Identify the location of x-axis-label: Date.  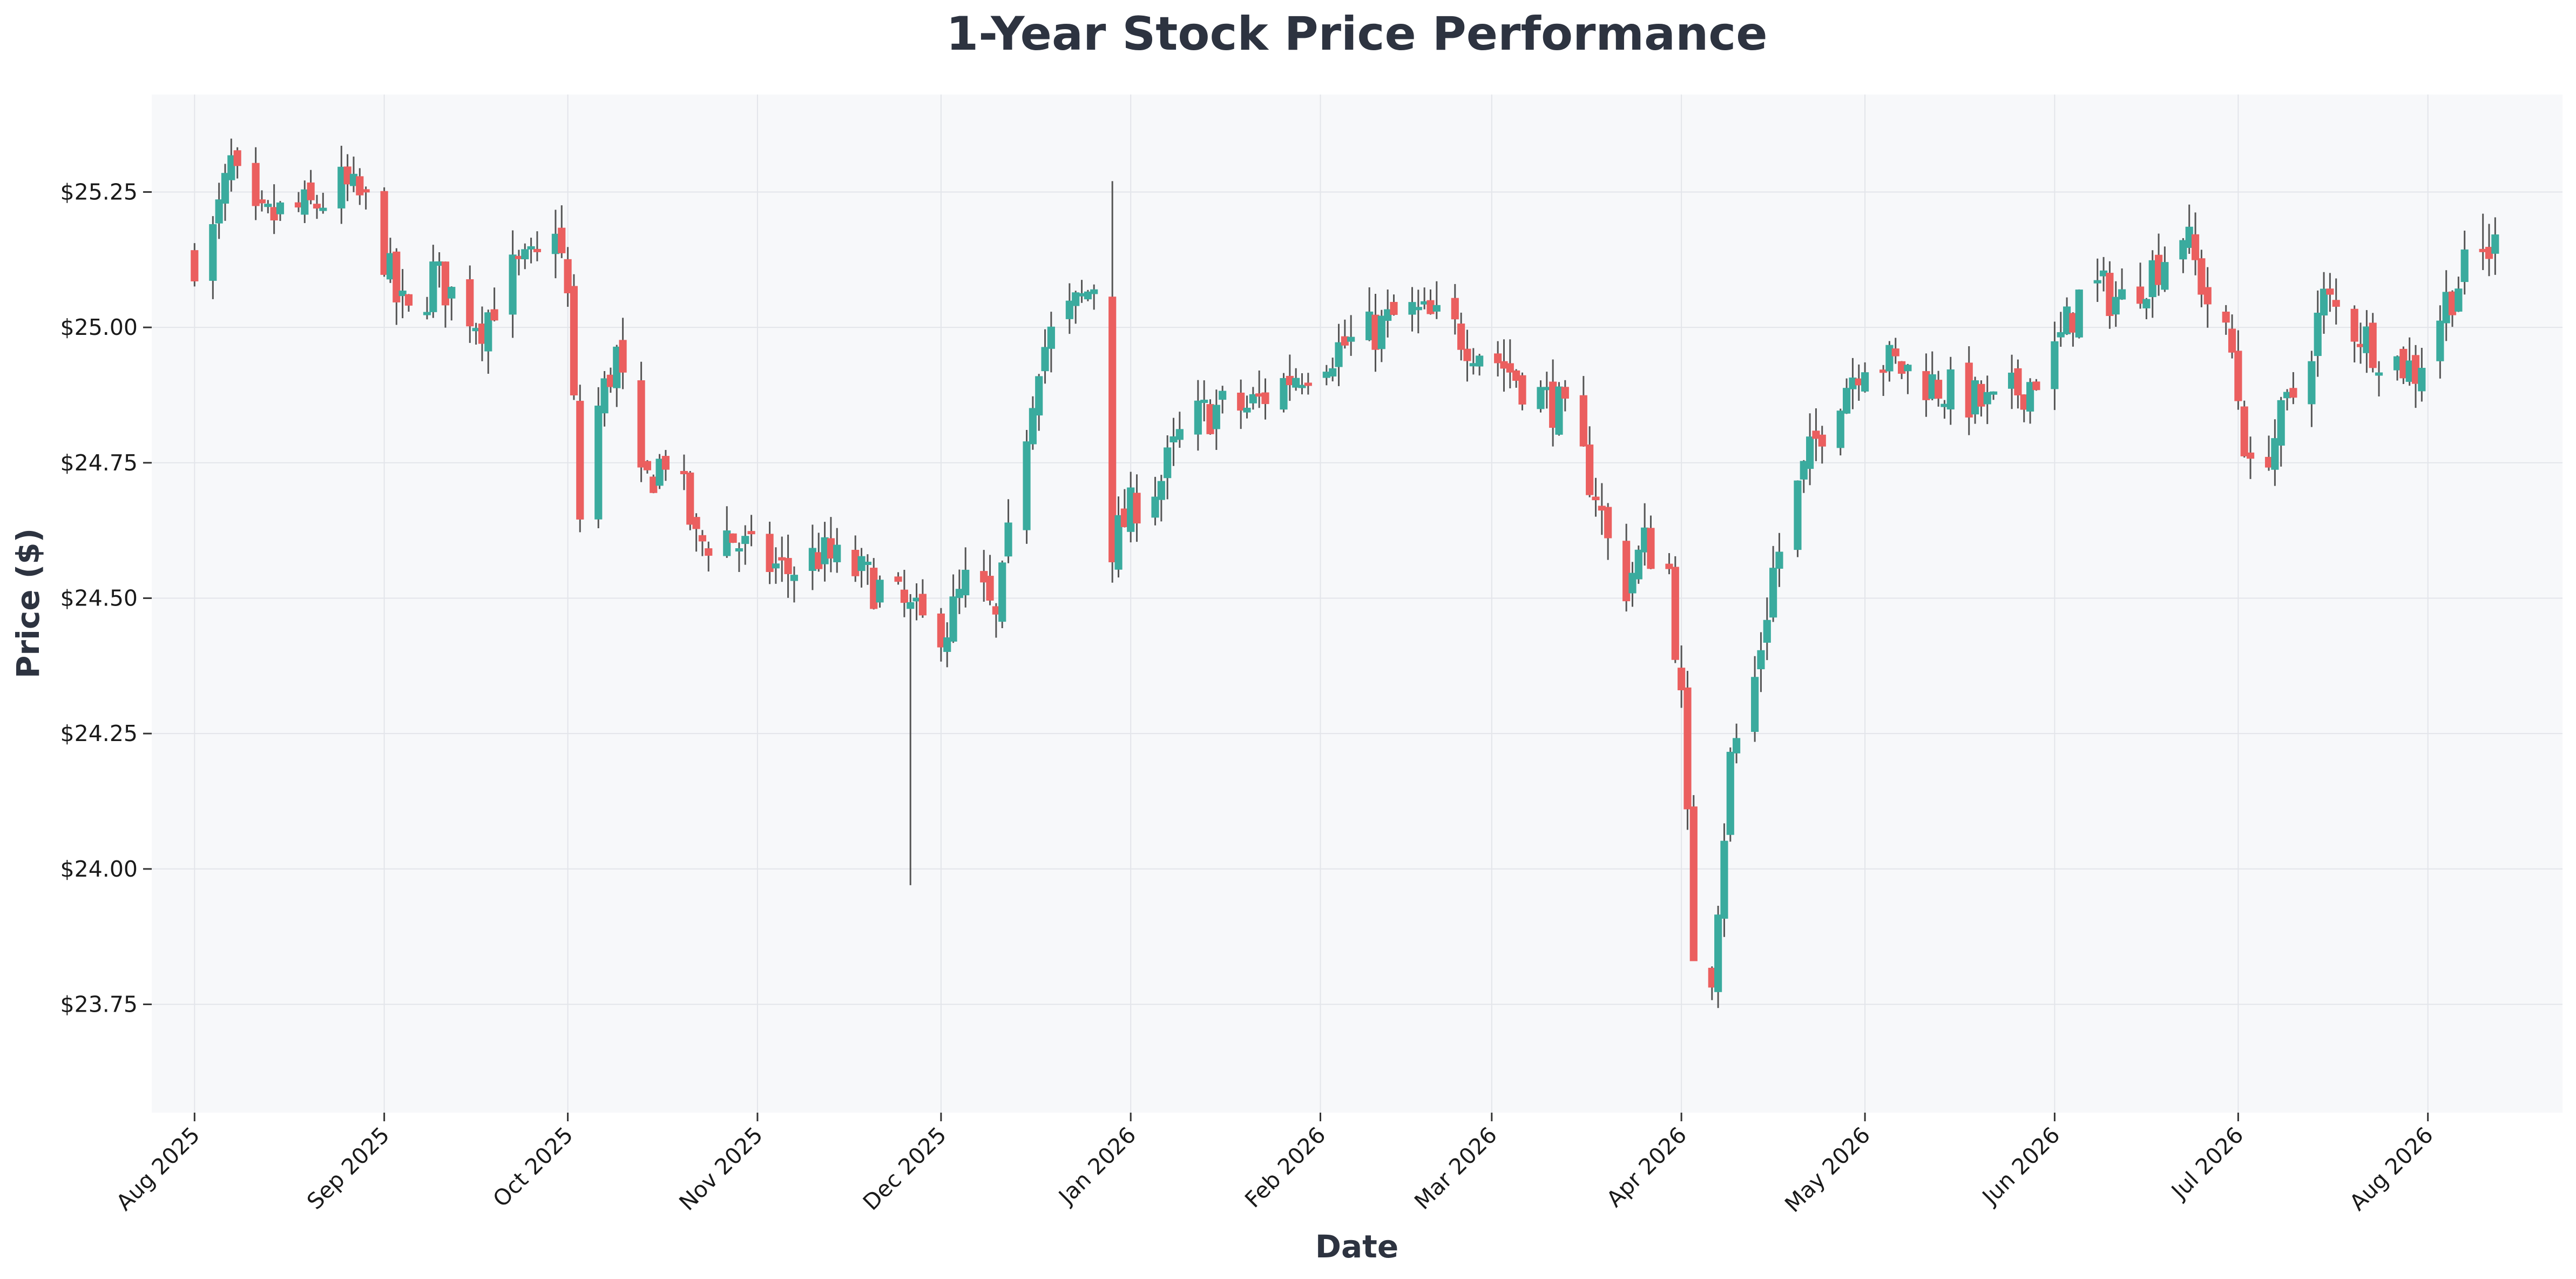
(1356, 1246).